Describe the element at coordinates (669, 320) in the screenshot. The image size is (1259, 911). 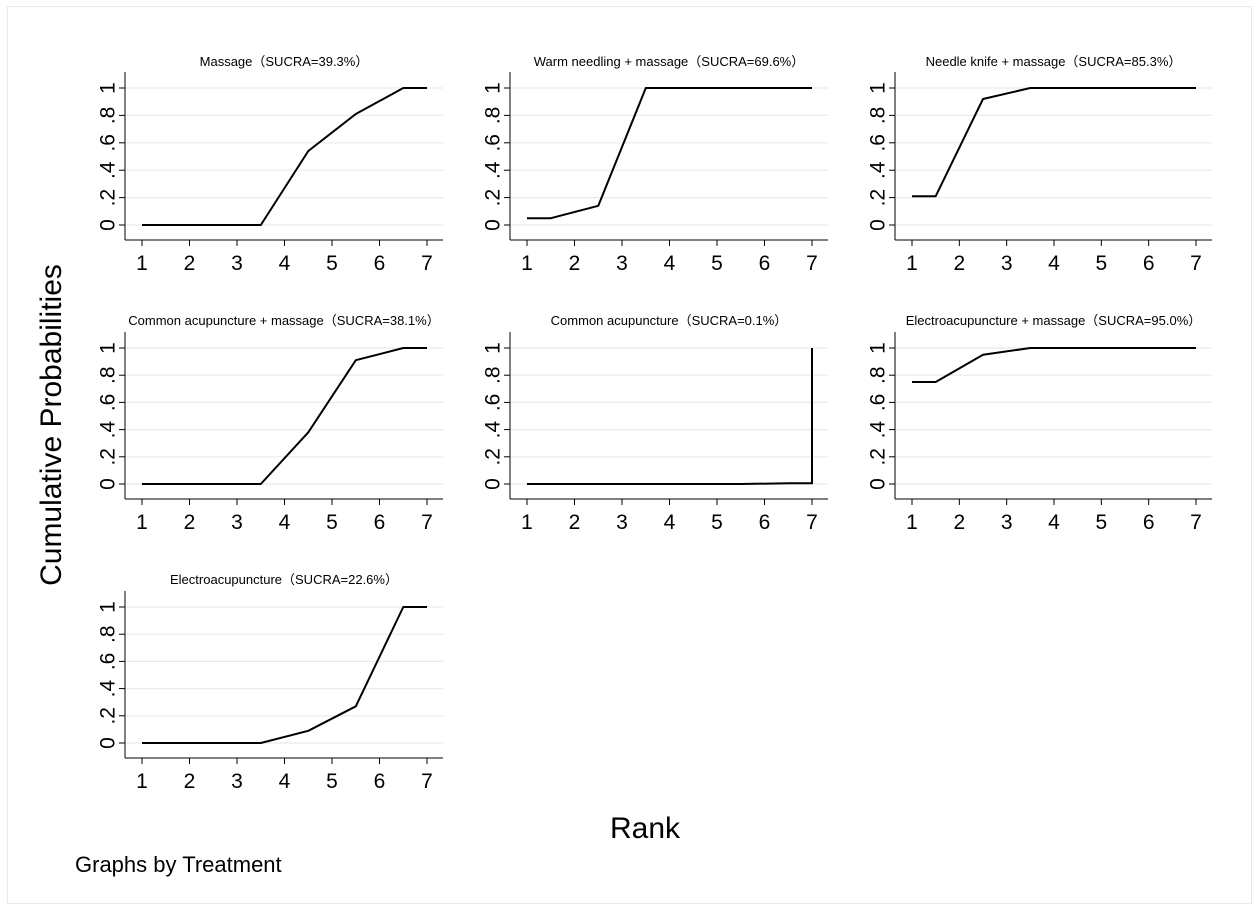
I see `panel-title: Common acupuncture（SUCRA=0.1%）` at that location.